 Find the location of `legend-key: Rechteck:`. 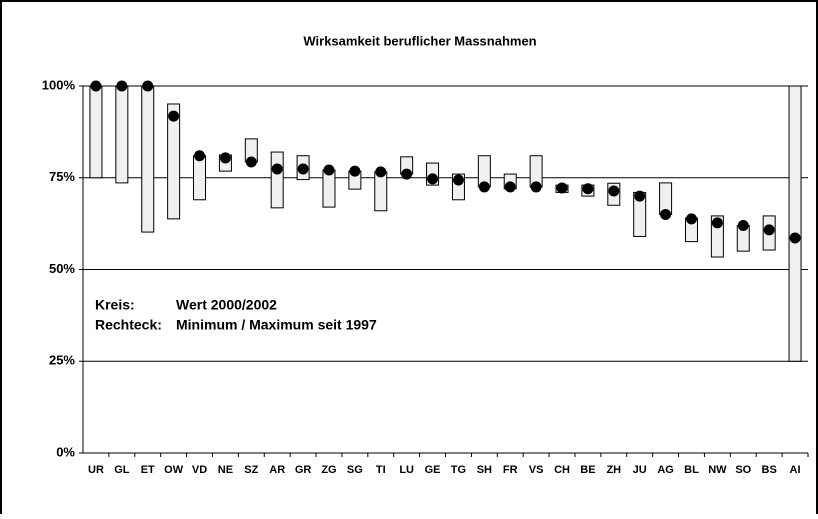

legend-key: Rechteck: is located at coordinates (128, 325).